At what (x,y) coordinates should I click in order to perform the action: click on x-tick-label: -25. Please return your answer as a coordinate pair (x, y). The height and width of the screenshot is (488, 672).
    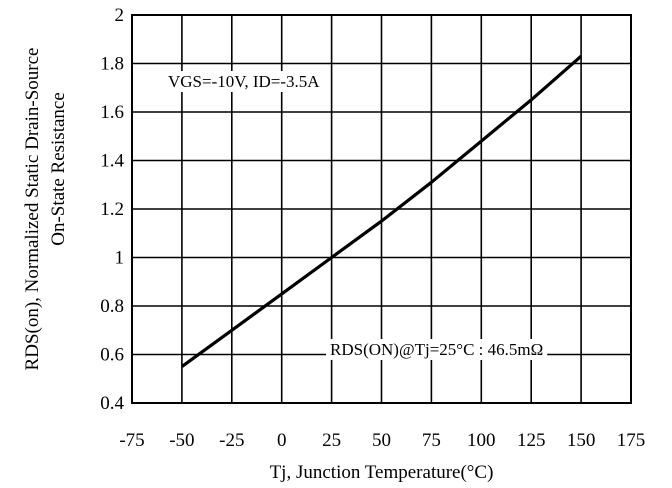
    Looking at the image, I should click on (231, 440).